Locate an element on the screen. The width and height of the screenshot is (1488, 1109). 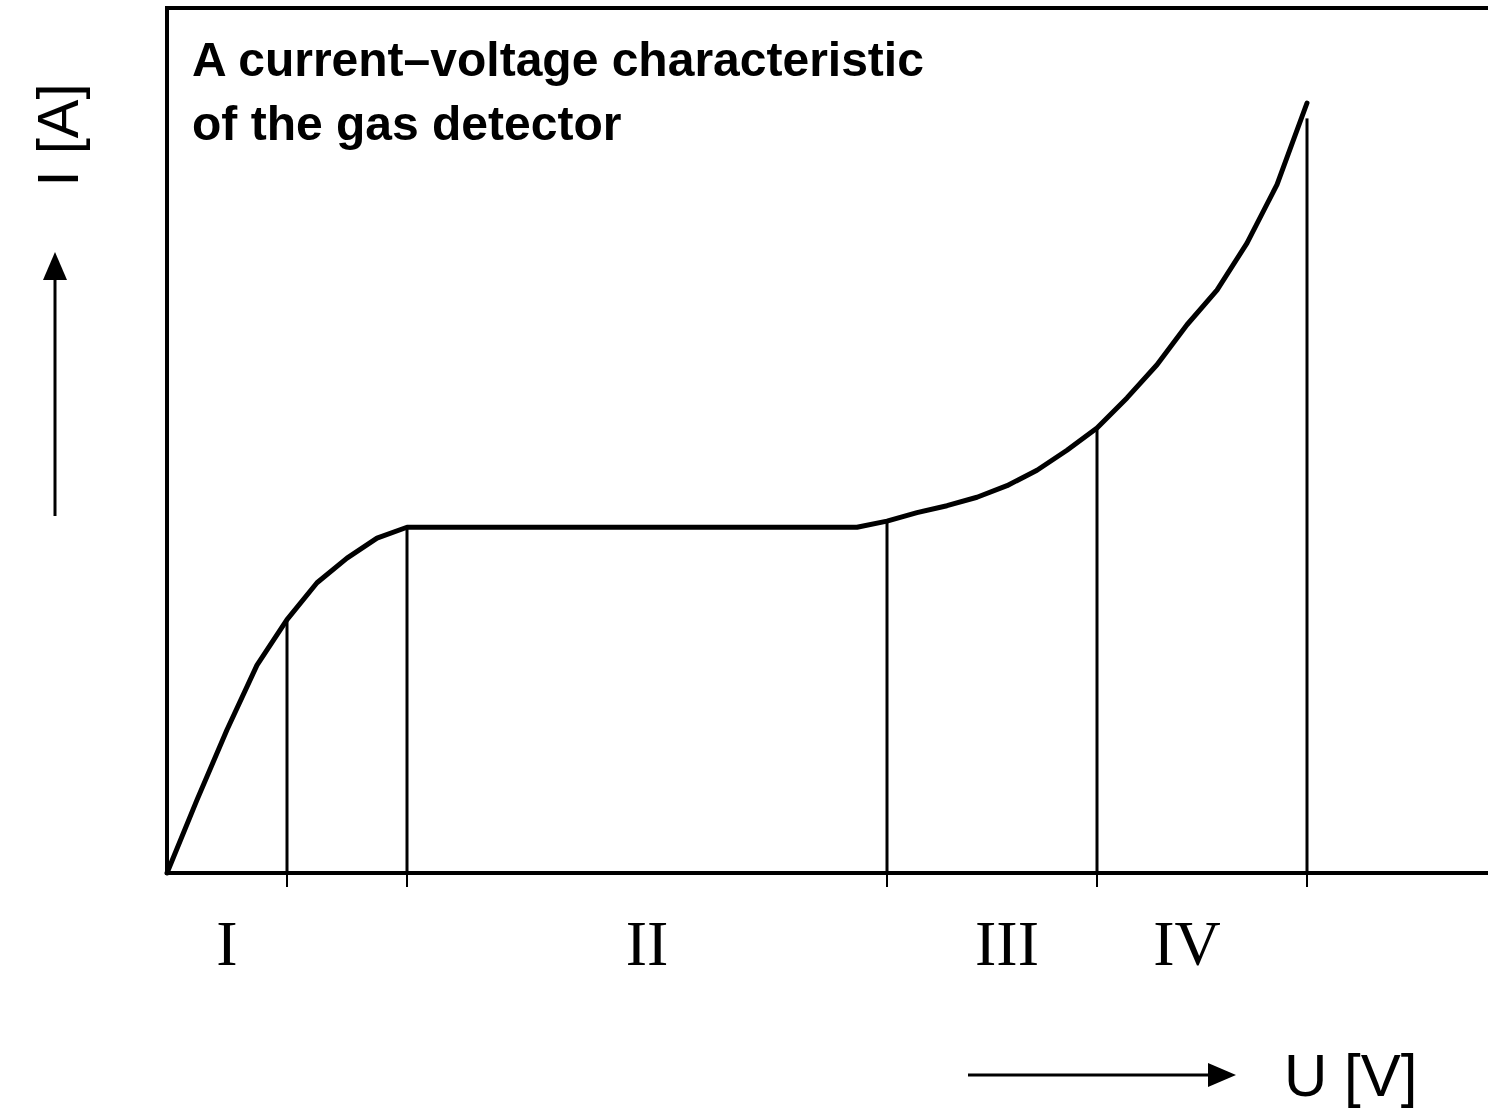
x-axis-title: U [V] is located at coordinates (1351, 1075).